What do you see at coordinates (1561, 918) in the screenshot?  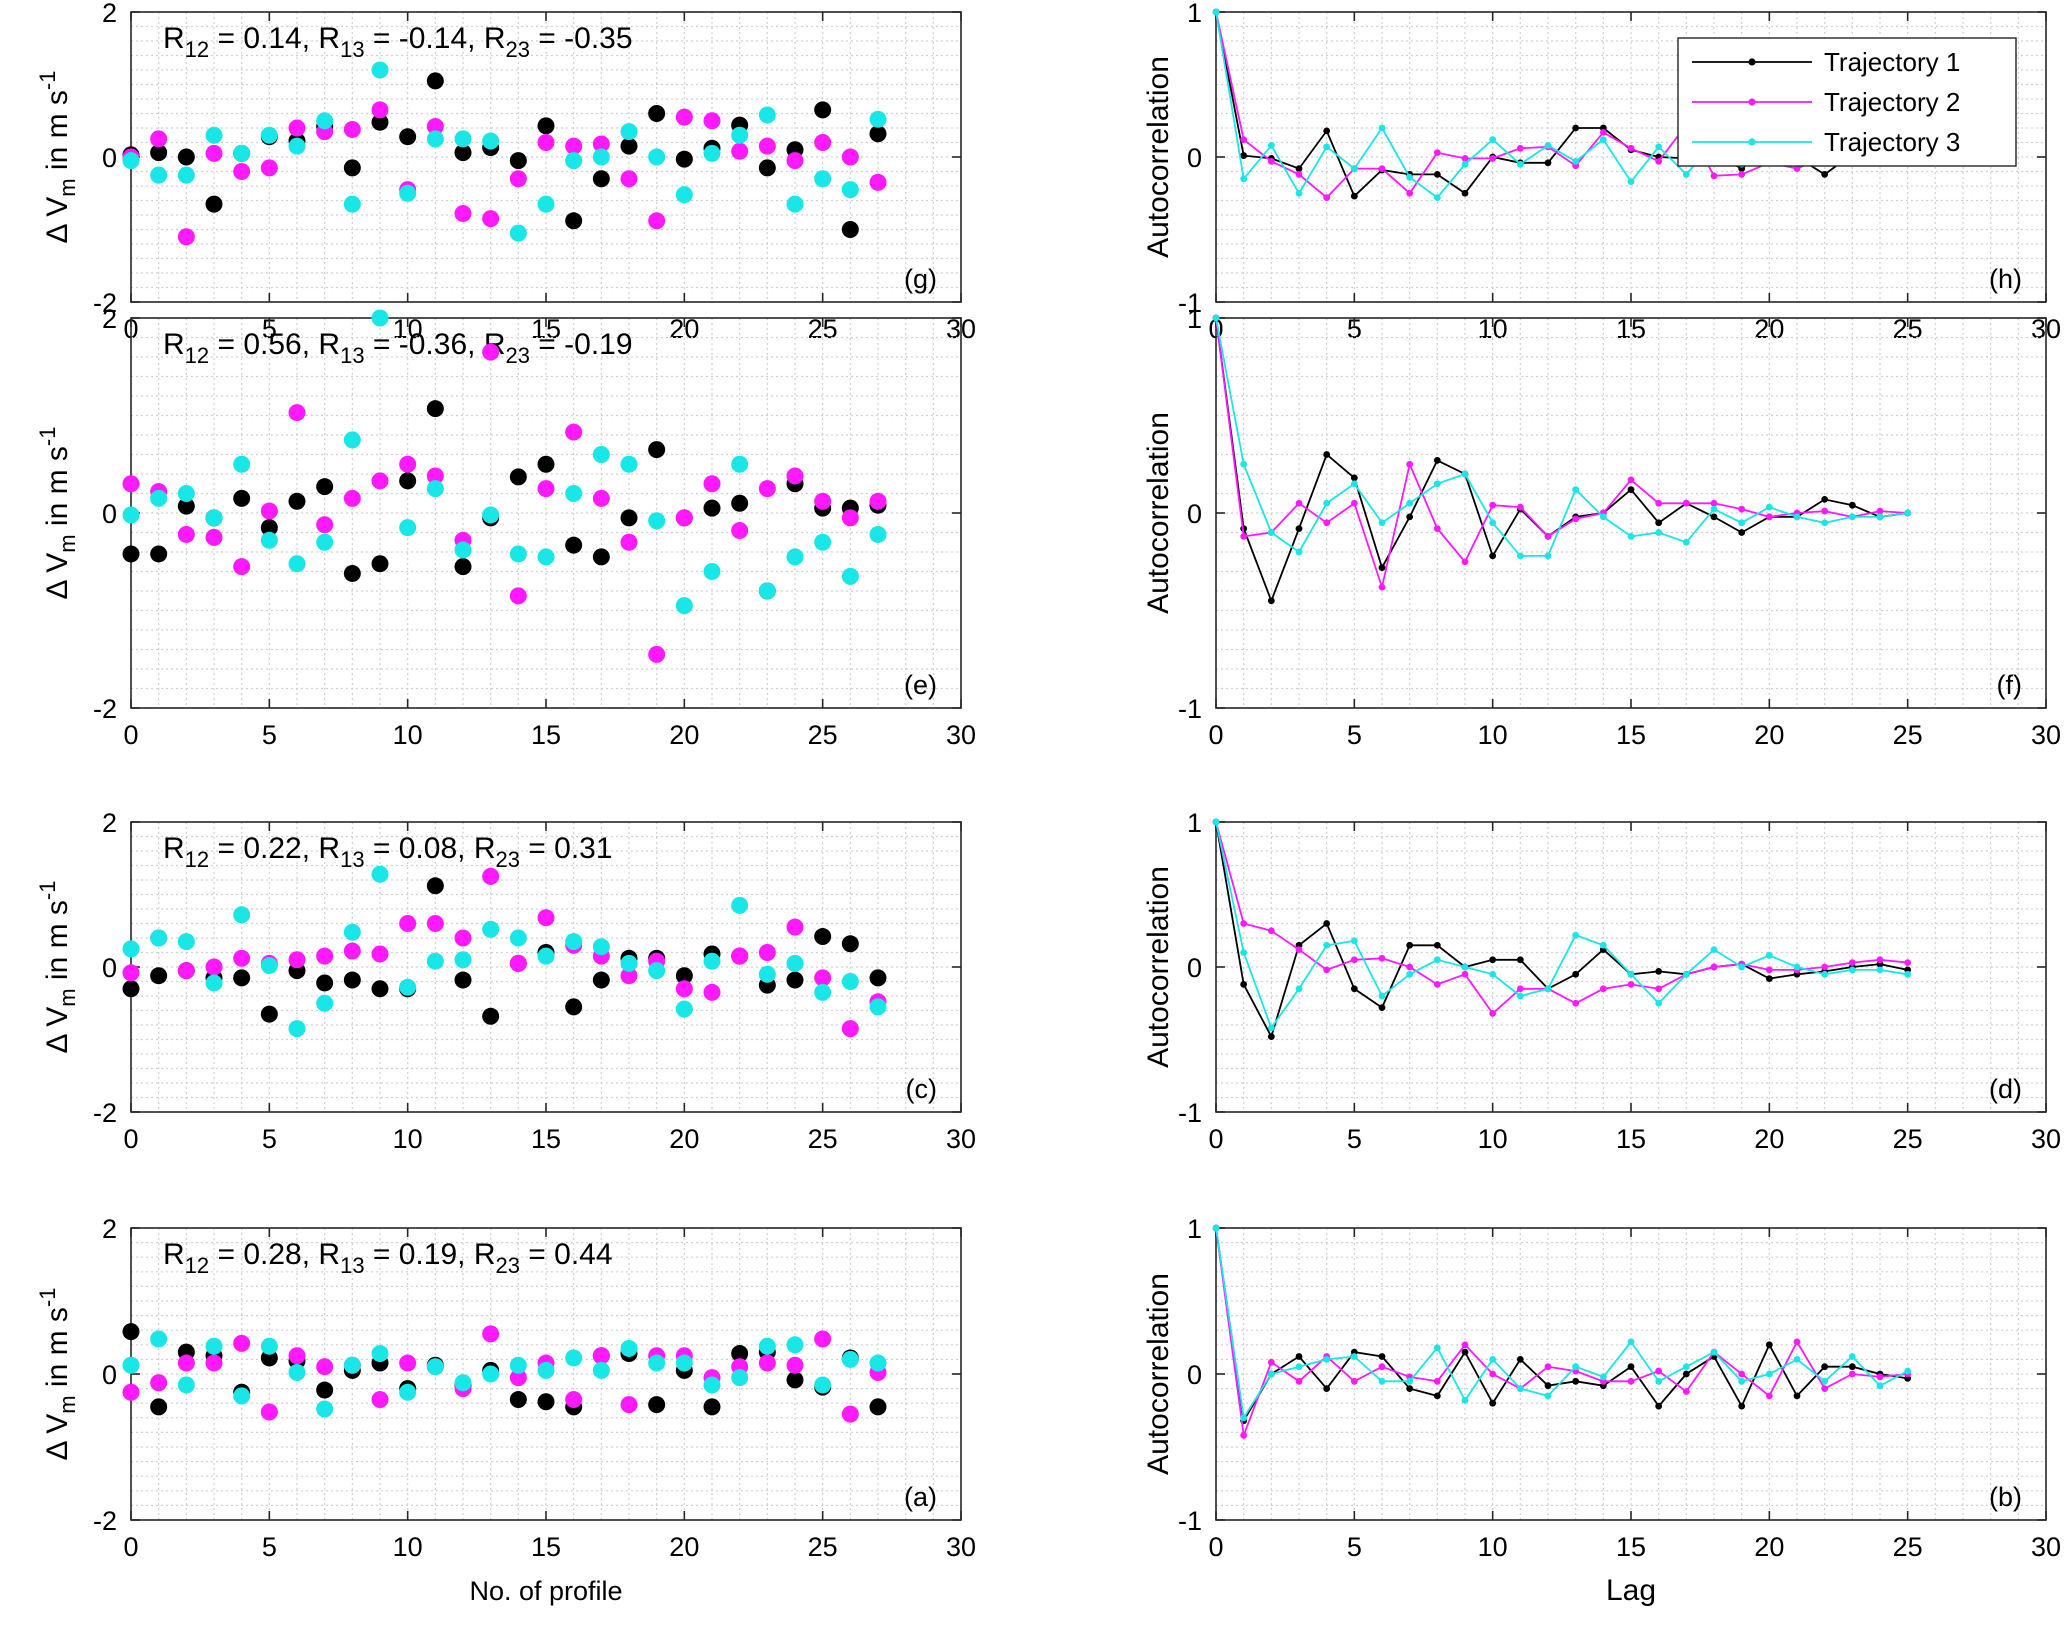 I see `series-line` at bounding box center [1561, 918].